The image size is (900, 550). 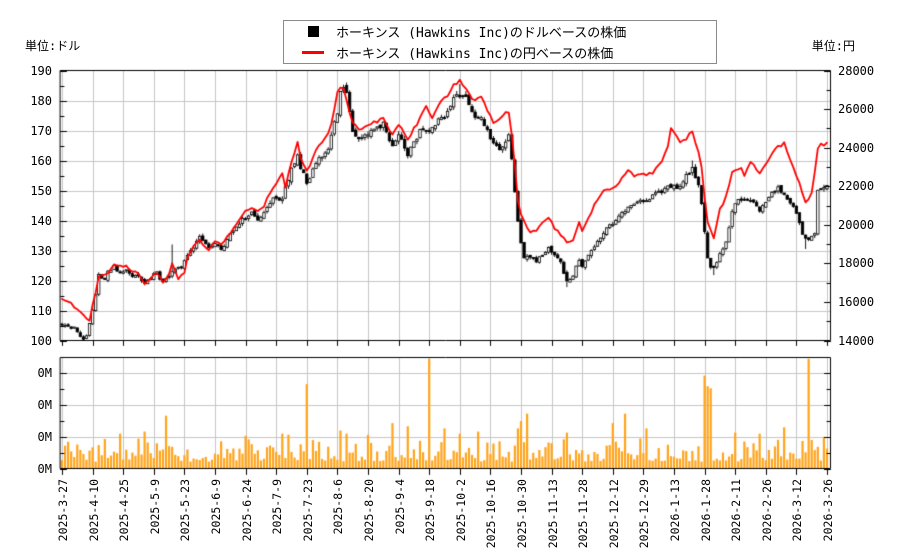 I want to click on candlestick-series-marker-icon, so click(x=313, y=31).